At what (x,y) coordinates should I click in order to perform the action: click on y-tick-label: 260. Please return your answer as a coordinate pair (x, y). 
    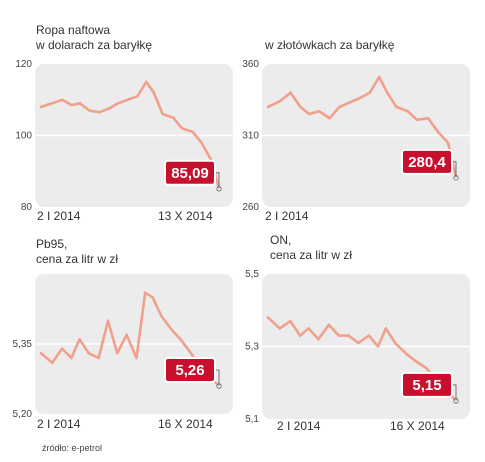
    Looking at the image, I should click on (250, 207).